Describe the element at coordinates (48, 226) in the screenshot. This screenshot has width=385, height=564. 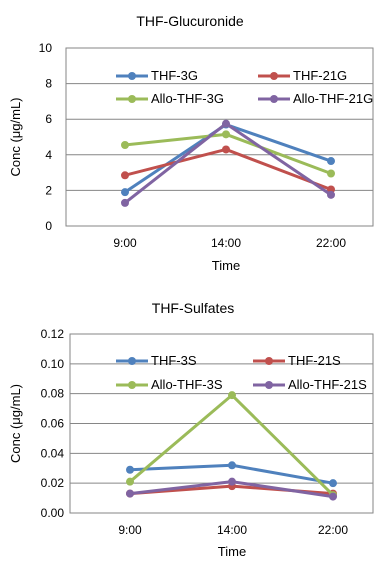
I see `y-tick-label: 0` at that location.